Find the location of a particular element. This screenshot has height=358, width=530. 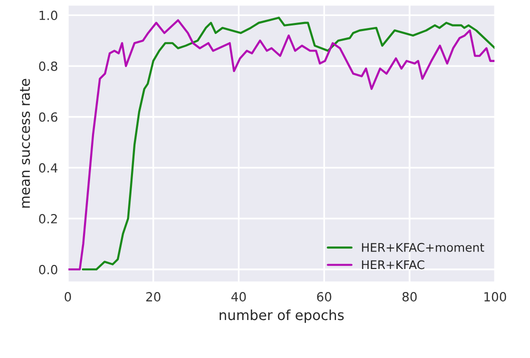

x-tick-label: 40 is located at coordinates (238, 297).